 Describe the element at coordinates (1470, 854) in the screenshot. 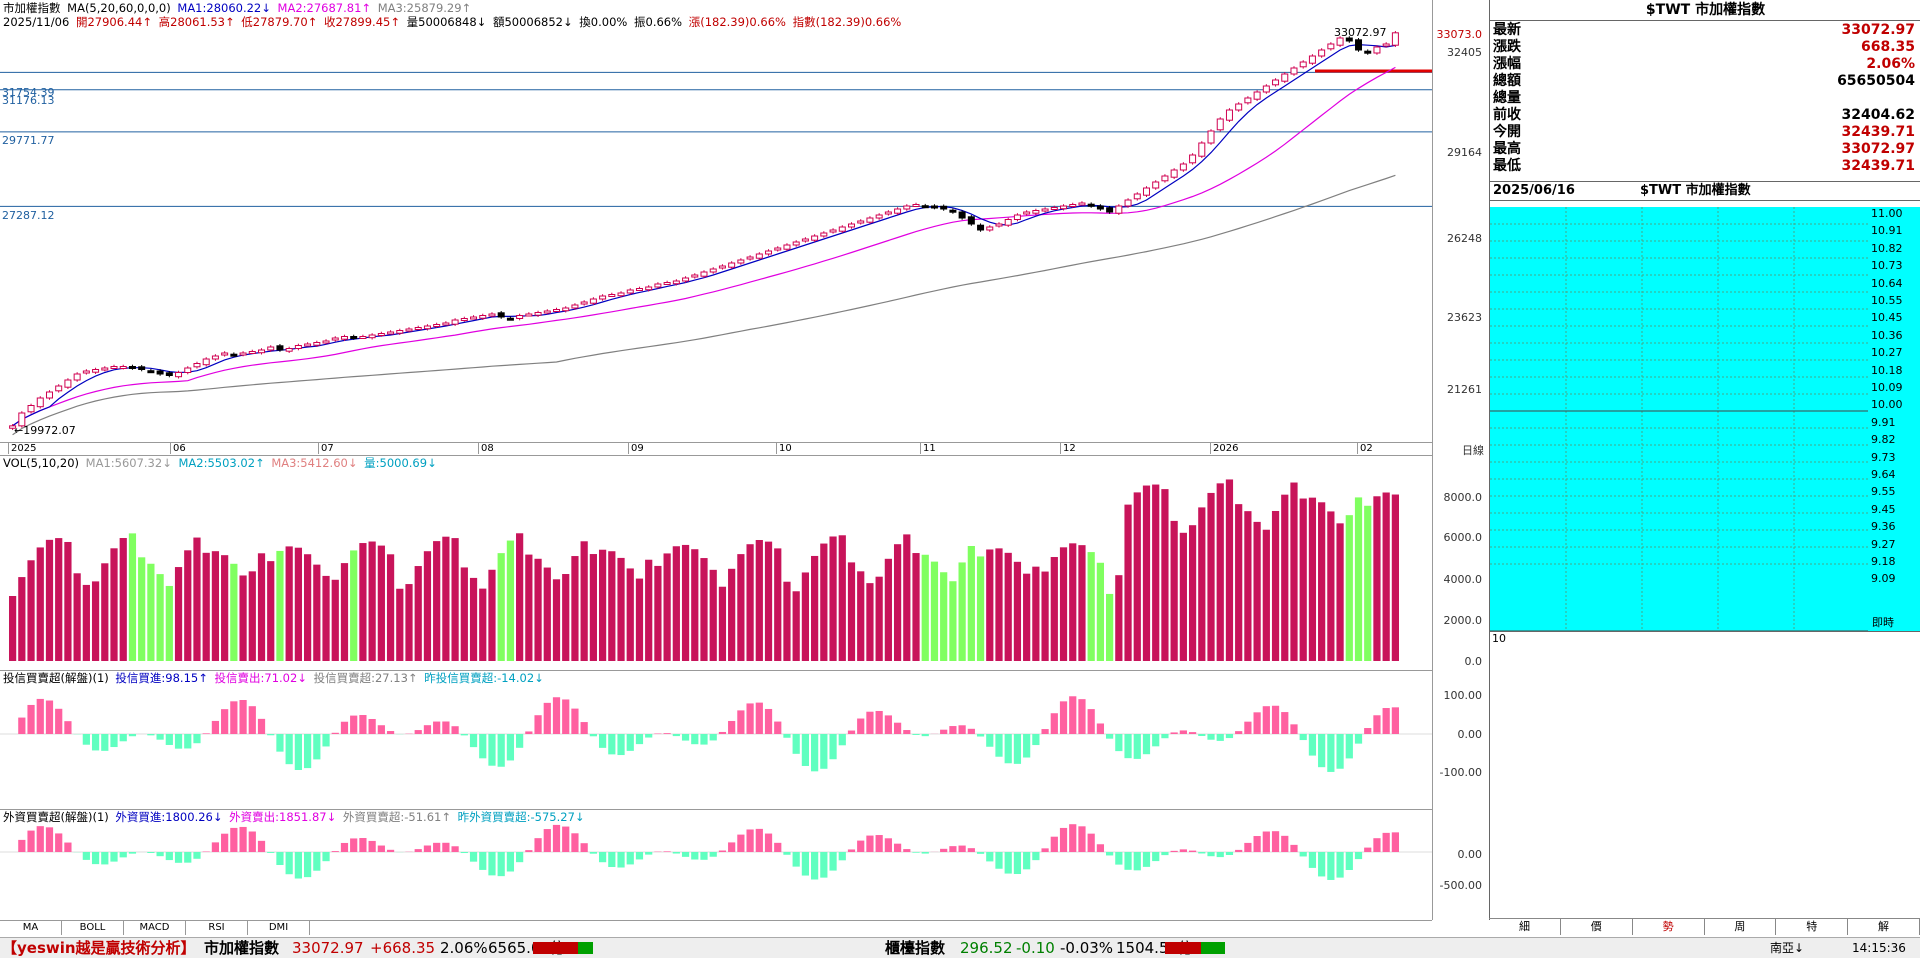

I see `foreign-tick-1: 0.00` at that location.